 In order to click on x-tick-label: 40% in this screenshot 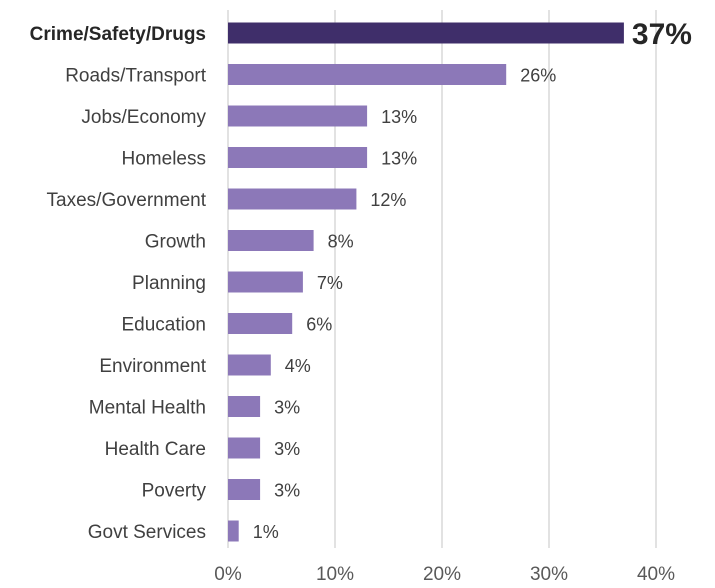, I will do `click(656, 574)`.